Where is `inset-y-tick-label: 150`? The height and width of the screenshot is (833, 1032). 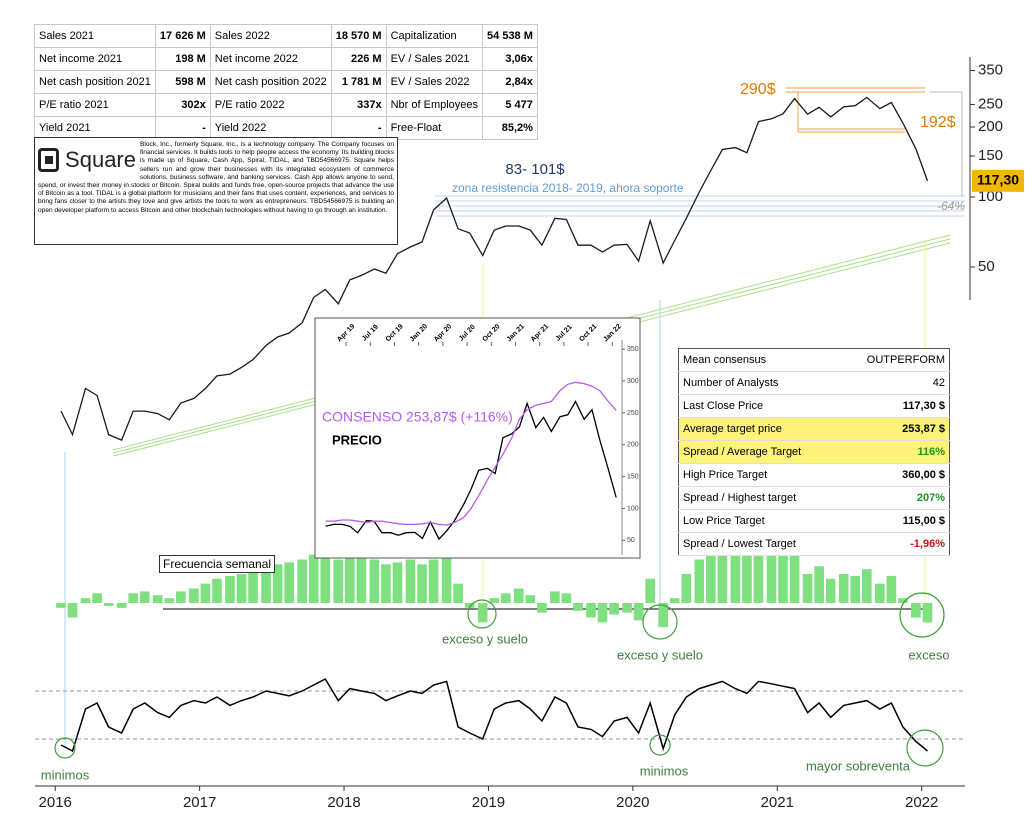
inset-y-tick-label: 150 is located at coordinates (633, 476).